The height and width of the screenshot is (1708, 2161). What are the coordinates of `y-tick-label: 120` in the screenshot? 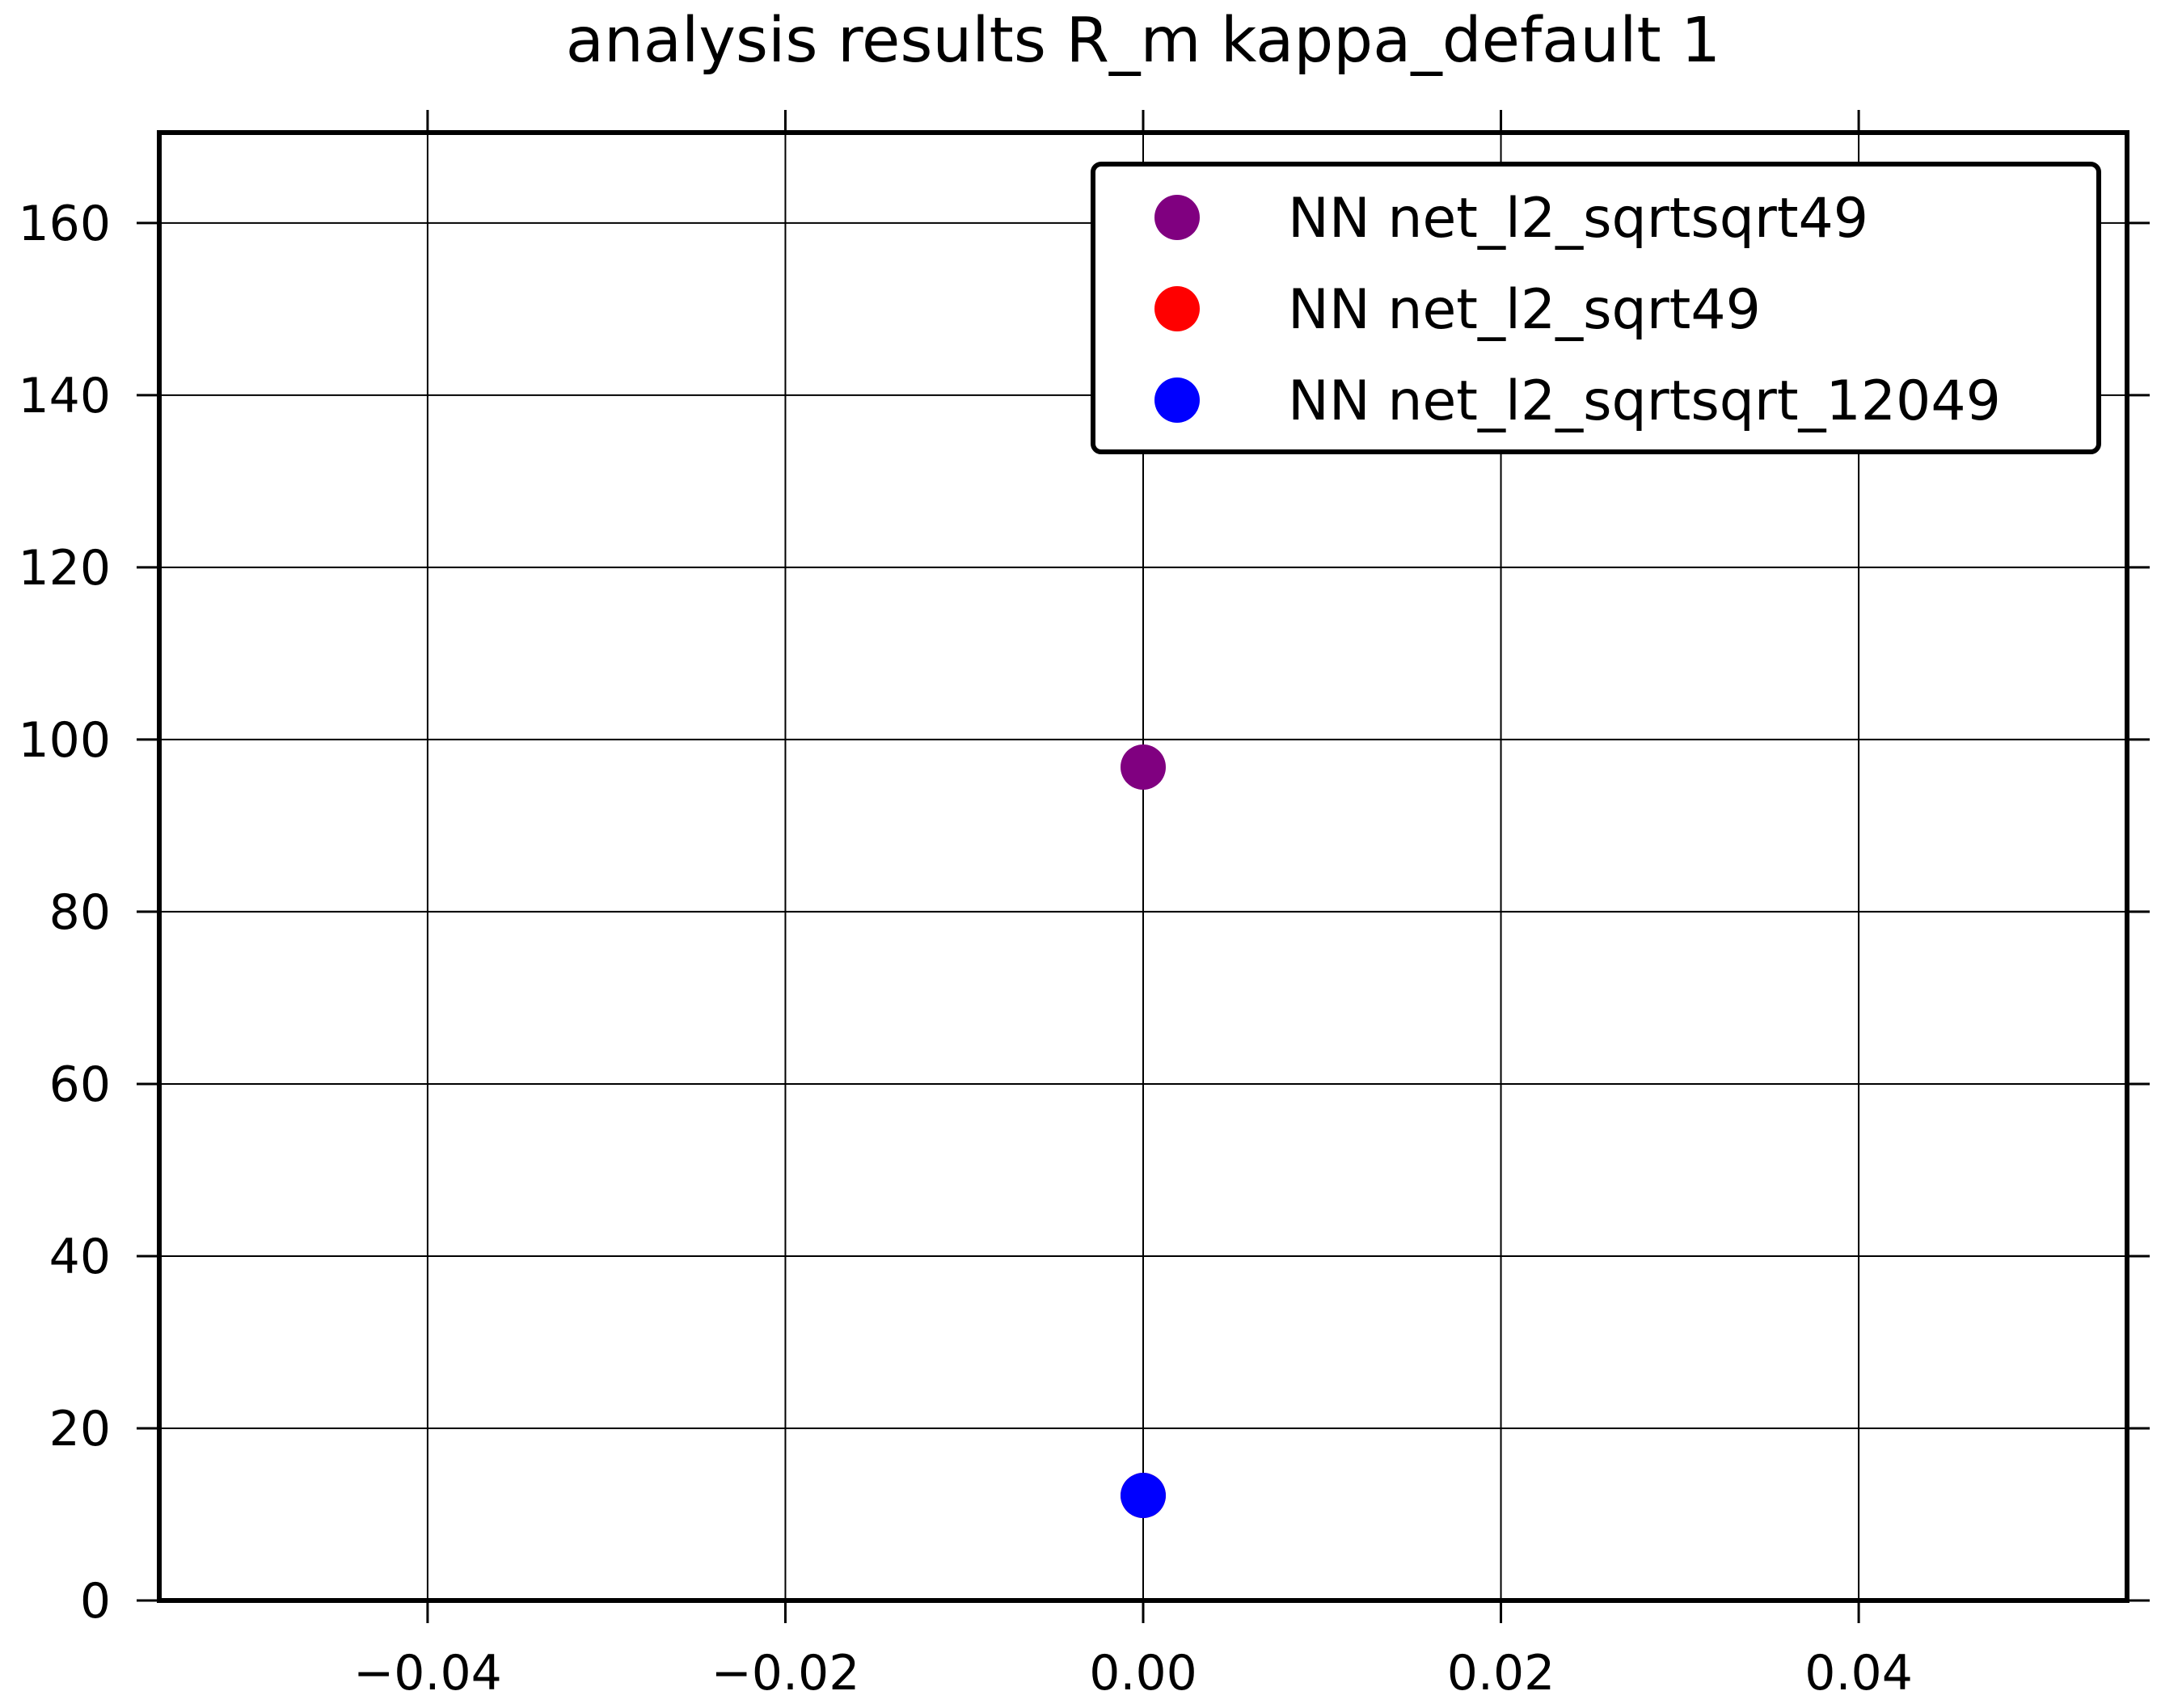 It's located at (64, 568).